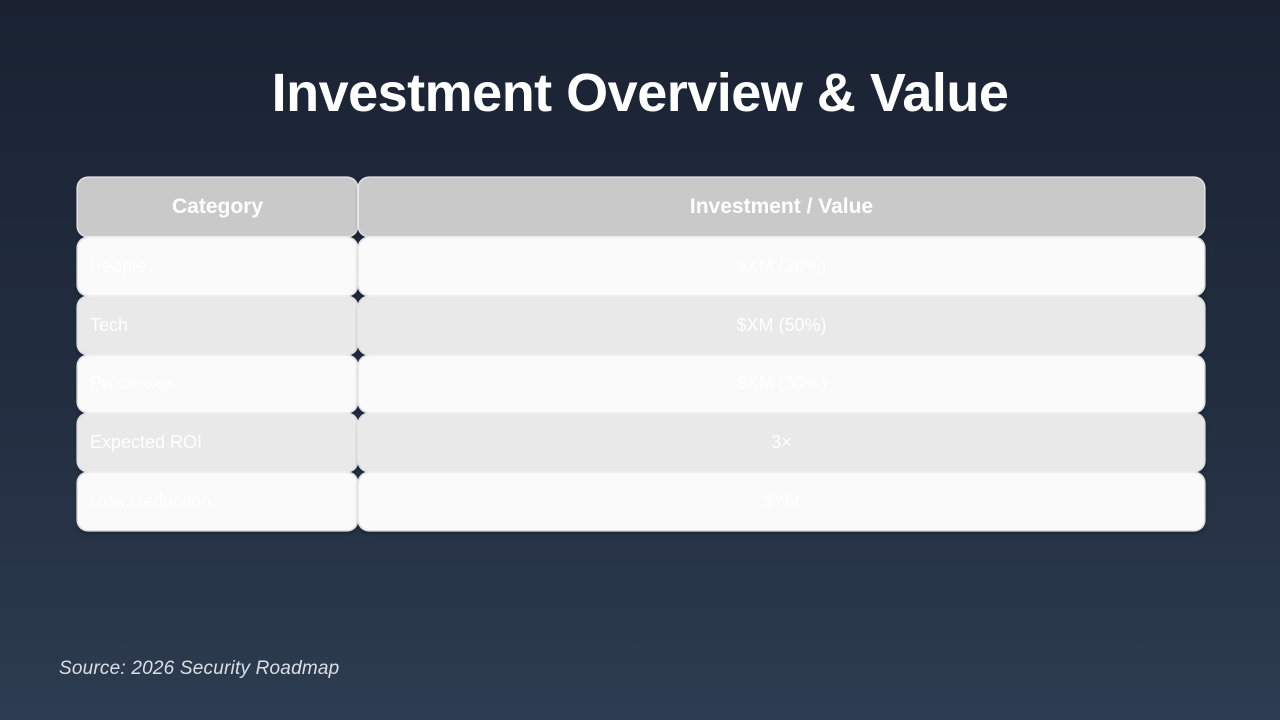 Image resolution: width=1280 pixels, height=720 pixels. What do you see at coordinates (781, 207) in the screenshot?
I see `table-header-investment-value: Investment / Value` at bounding box center [781, 207].